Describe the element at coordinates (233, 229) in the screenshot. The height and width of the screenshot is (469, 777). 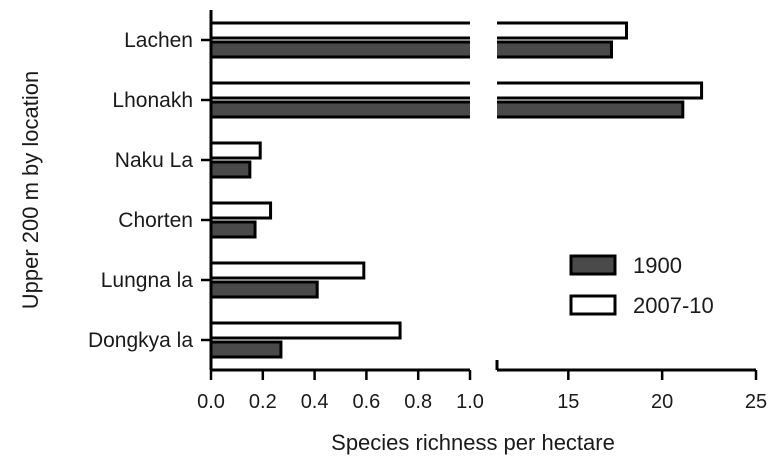
I see `bar-chorten-1900` at that location.